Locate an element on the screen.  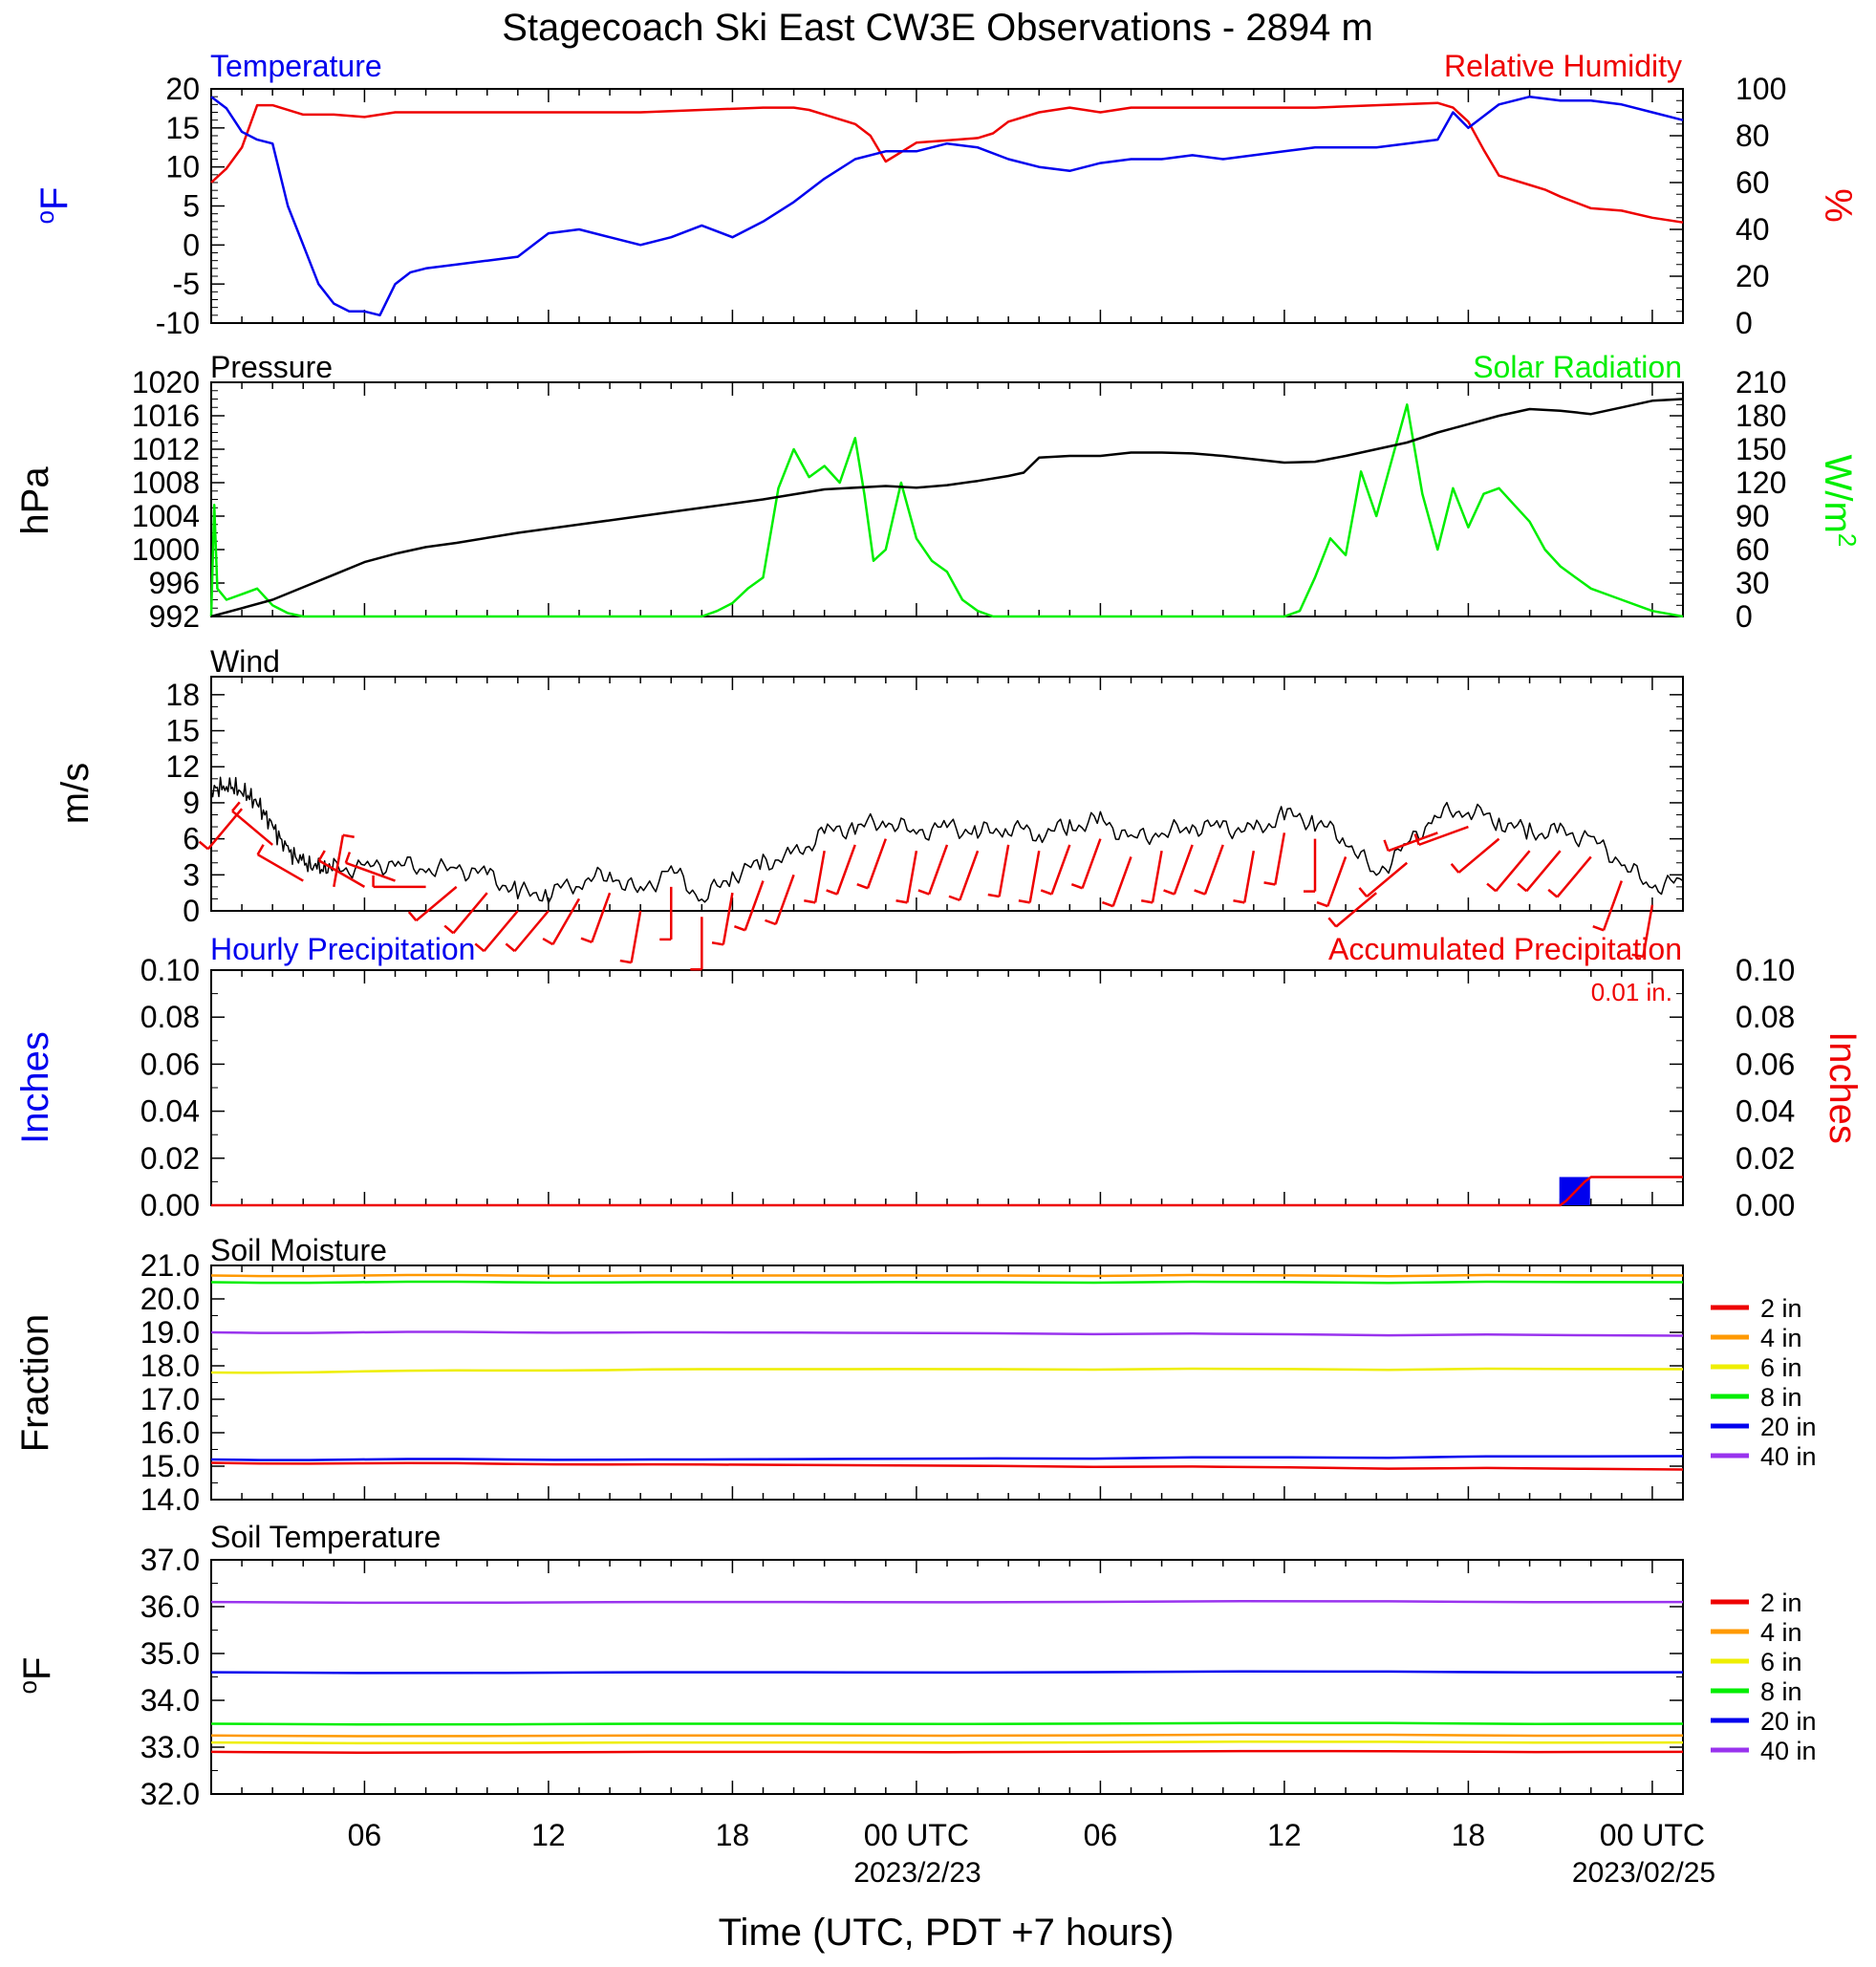
y-tick-label: 1000 is located at coordinates (166, 549).